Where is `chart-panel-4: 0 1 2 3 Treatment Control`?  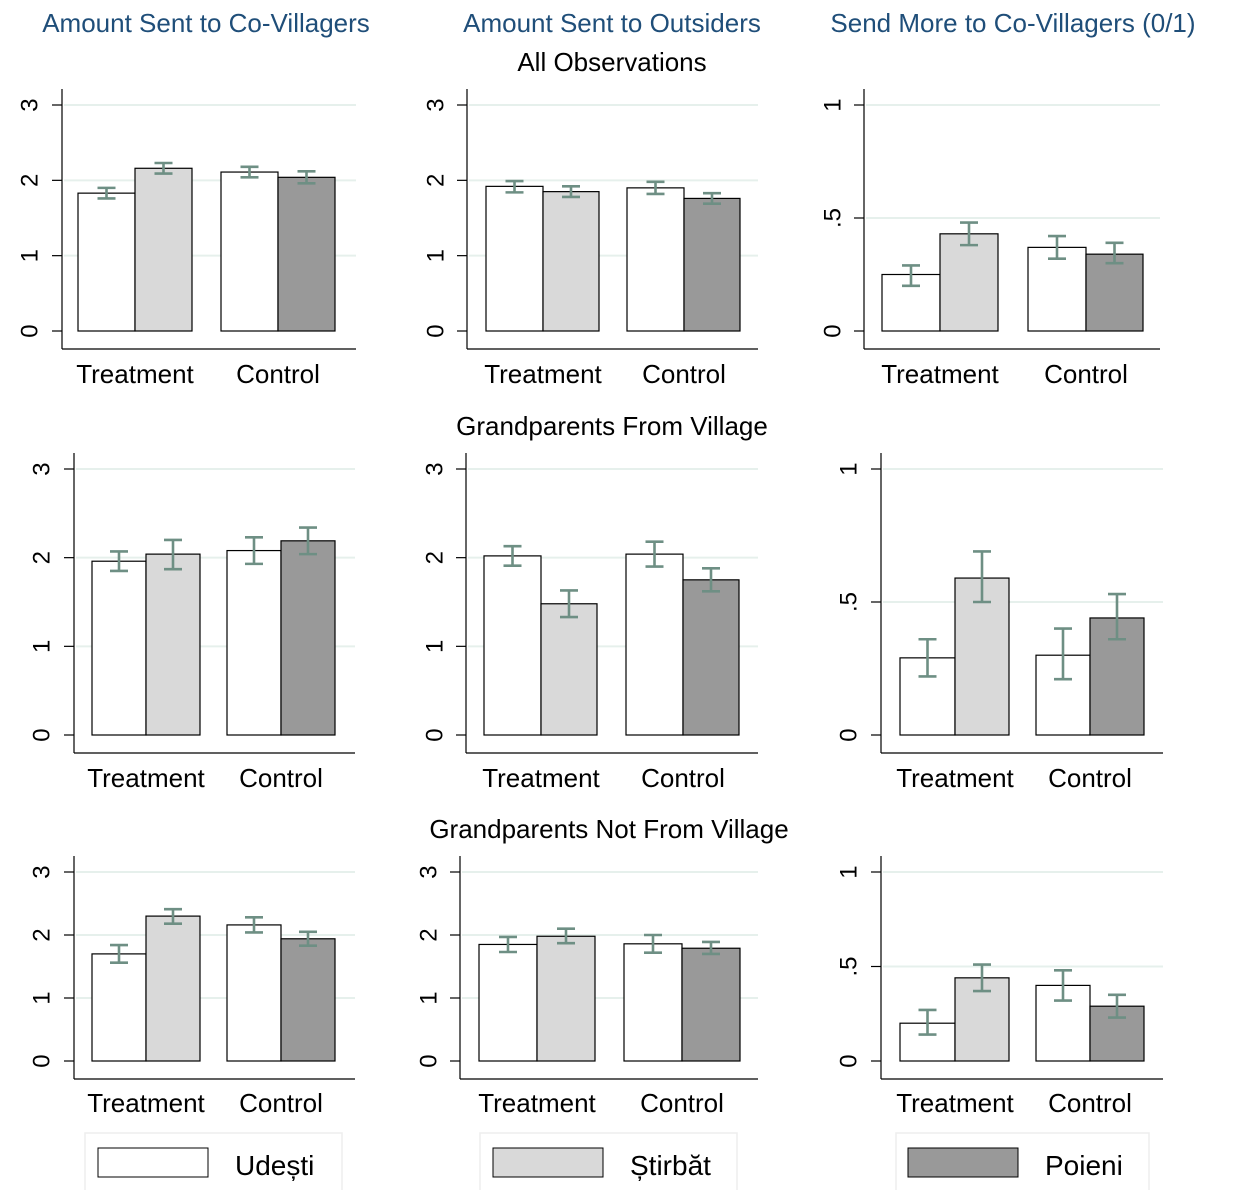
chart-panel-4: 0 1 2 3 Treatment Control is located at coordinates (192, 623).